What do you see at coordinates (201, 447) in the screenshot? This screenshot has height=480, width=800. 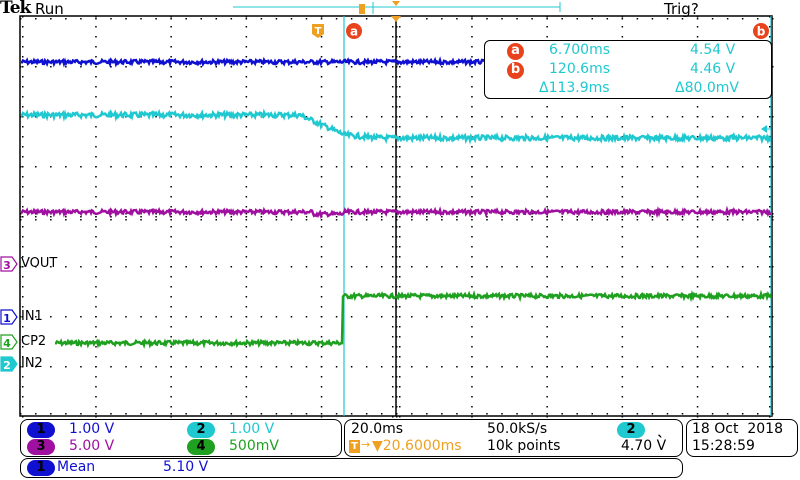 I see `ch4-badge: 4` at bounding box center [201, 447].